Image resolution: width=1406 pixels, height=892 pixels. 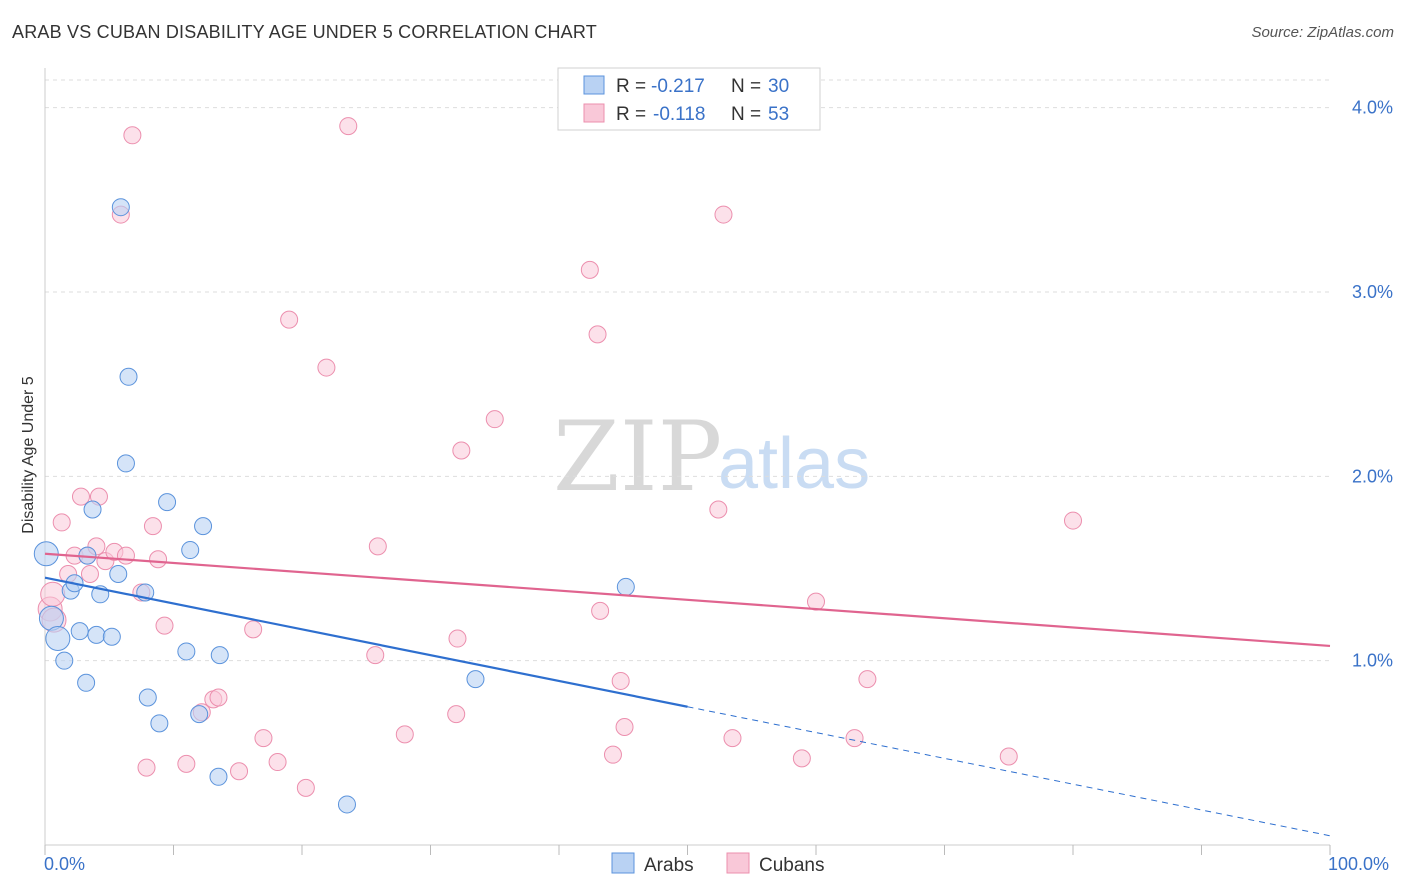 What do you see at coordinates (631, 86) in the screenshot?
I see `arabs-r-label: R =` at bounding box center [631, 86].